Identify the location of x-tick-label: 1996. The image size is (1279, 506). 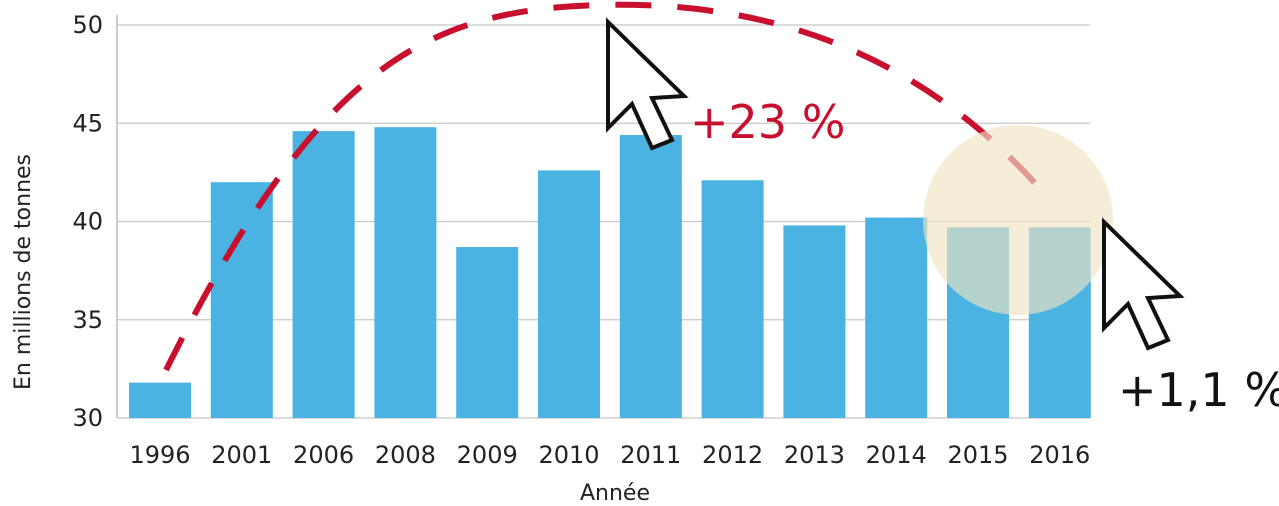
(159, 455).